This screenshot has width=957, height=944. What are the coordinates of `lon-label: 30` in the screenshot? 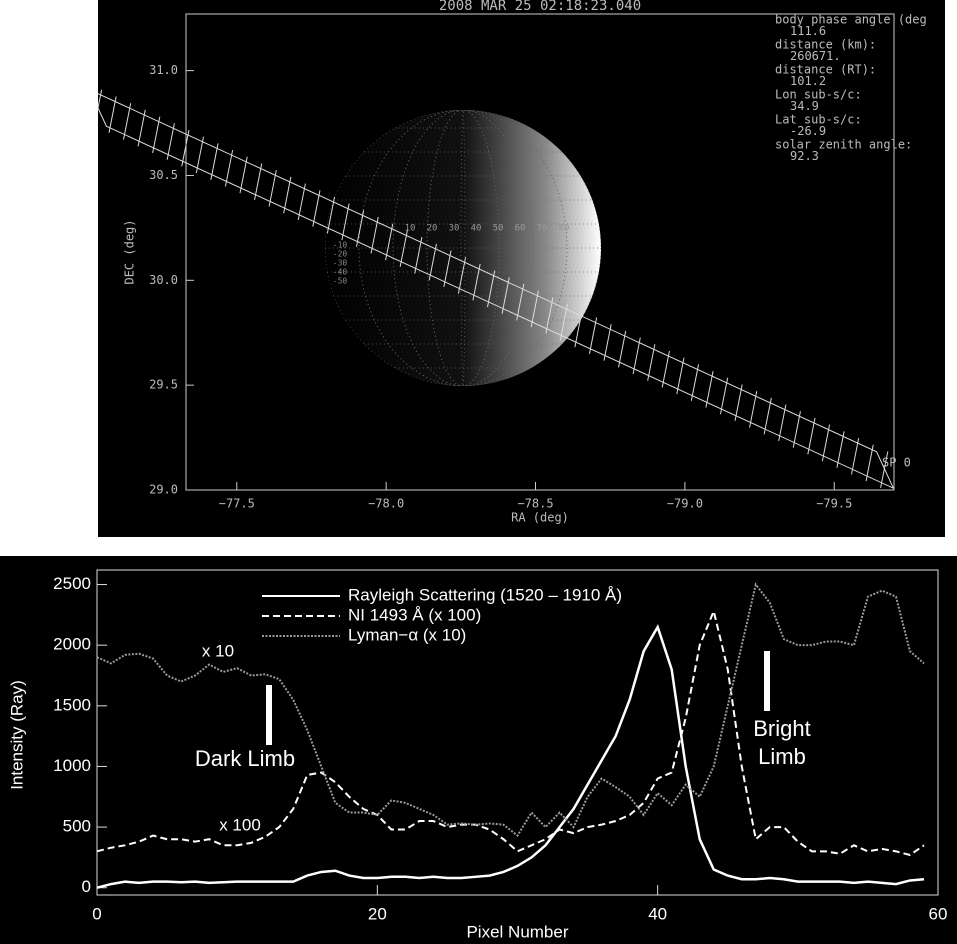 It's located at (454, 229).